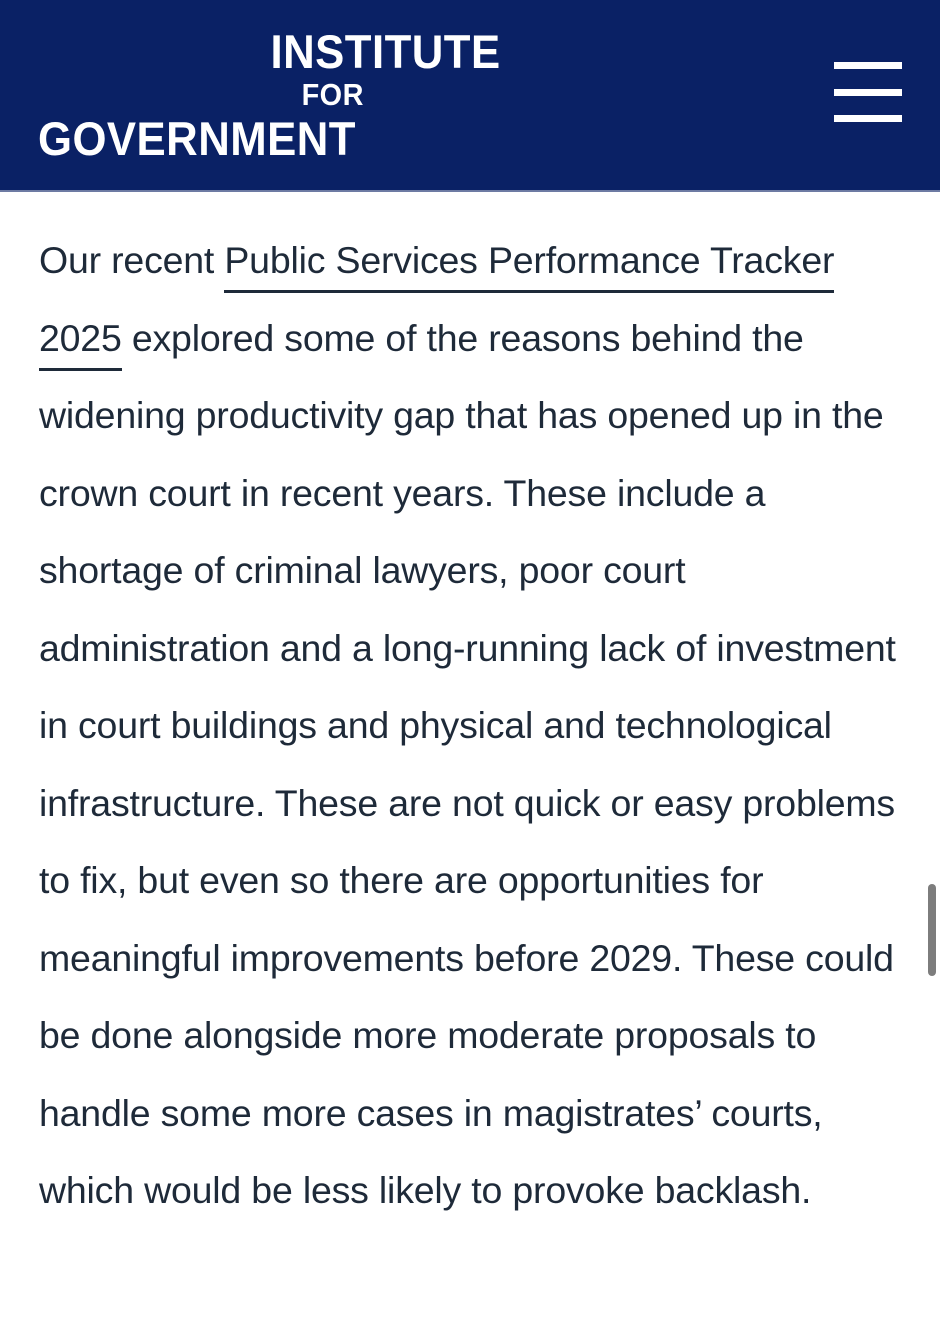 Image resolution: width=940 pixels, height=1329 pixels. I want to click on hamburger-bar-middle, so click(868, 92).